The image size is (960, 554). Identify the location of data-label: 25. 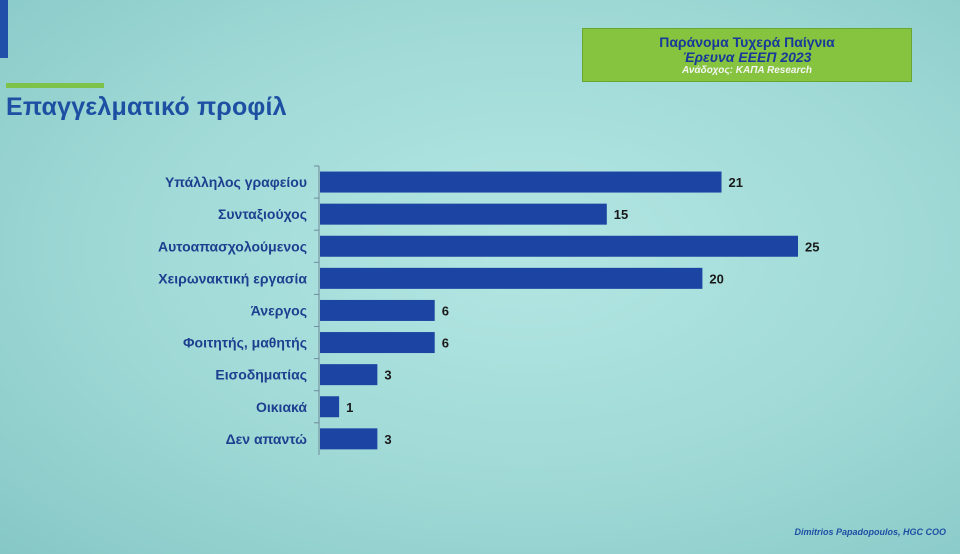
(812, 246).